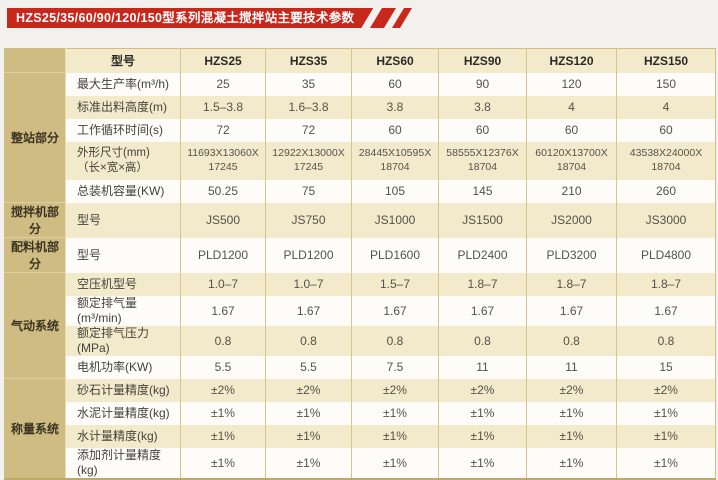 This screenshot has height=480, width=718. What do you see at coordinates (223, 220) in the screenshot?
I see `value-cell: JS500` at bounding box center [223, 220].